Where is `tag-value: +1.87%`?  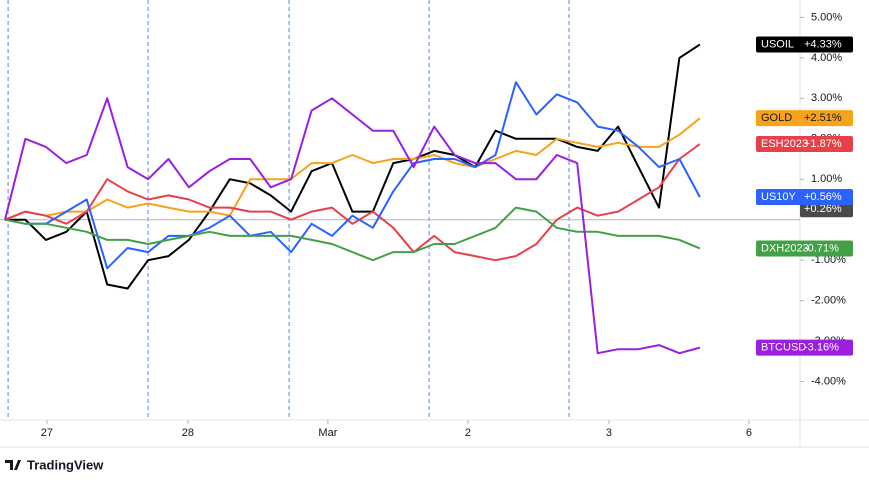 tag-value: +1.87% is located at coordinates (823, 144).